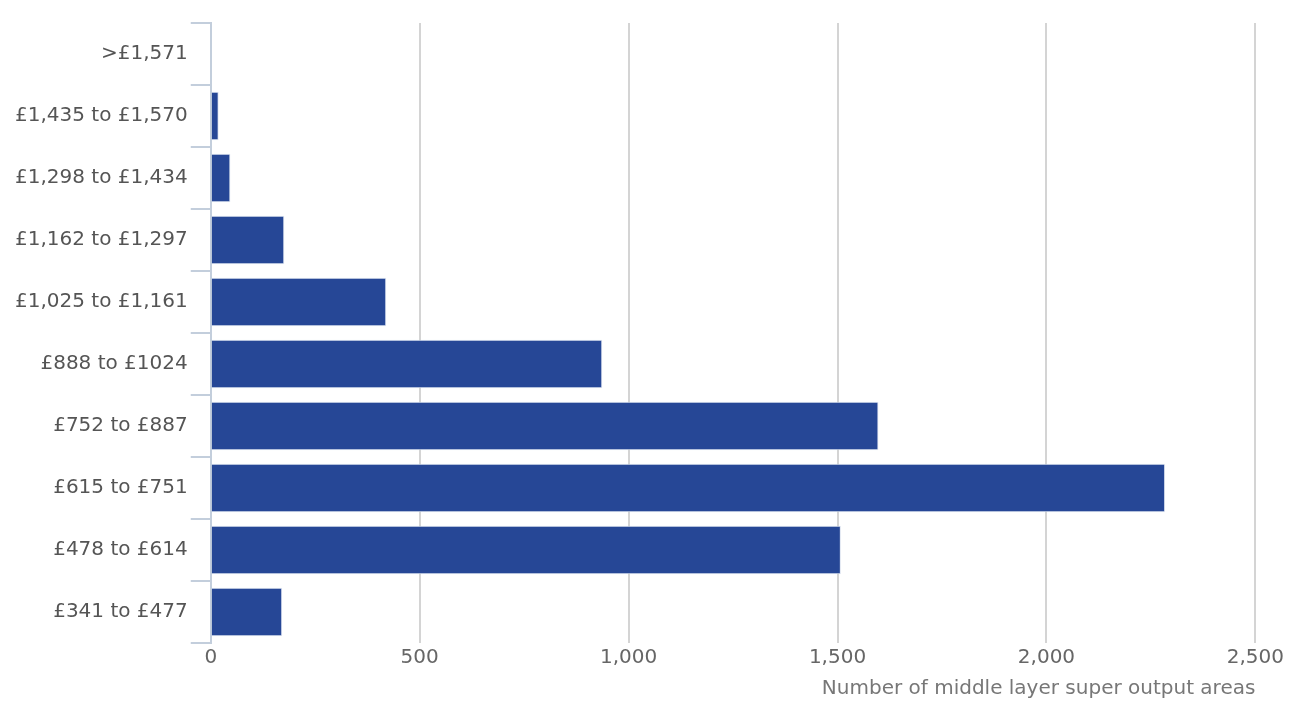  What do you see at coordinates (101, 238) in the screenshot?
I see `y-tick-label: £1,162 to £1,297` at bounding box center [101, 238].